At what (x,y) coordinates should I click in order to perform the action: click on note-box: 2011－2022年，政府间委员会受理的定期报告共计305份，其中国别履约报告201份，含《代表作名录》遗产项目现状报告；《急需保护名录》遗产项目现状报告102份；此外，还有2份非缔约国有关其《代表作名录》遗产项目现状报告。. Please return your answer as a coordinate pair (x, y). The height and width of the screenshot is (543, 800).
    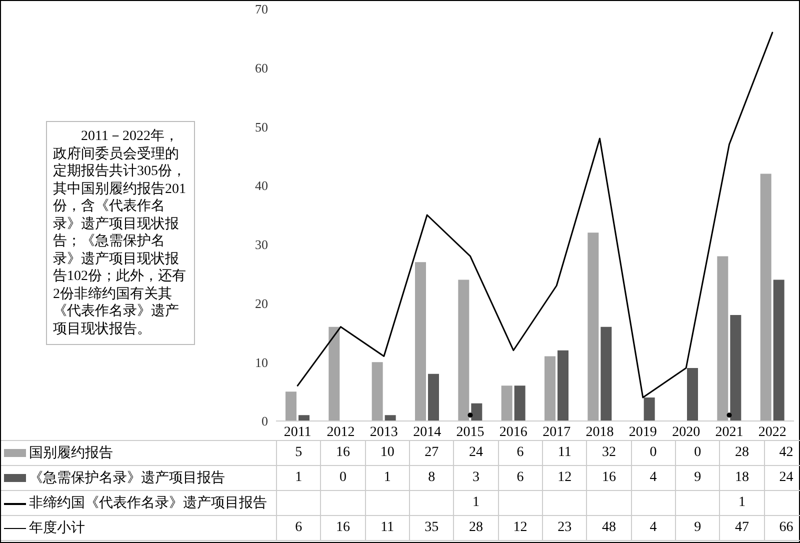
    Looking at the image, I should click on (120, 233).